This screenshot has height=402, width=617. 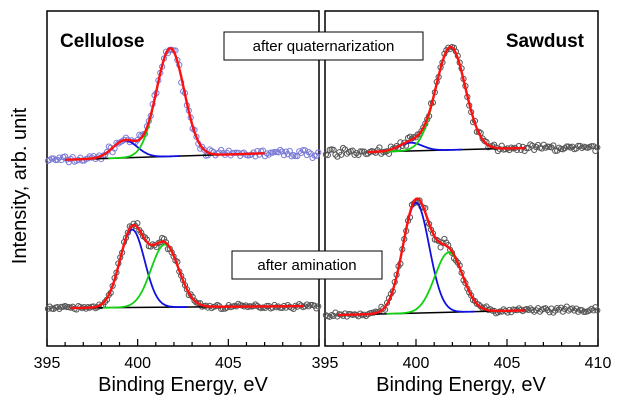 I want to click on blue-component-curve, so click(x=132, y=268).